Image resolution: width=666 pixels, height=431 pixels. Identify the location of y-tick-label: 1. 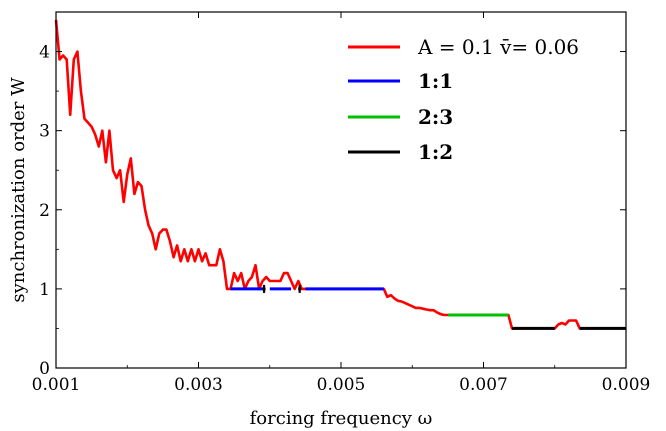
(44, 290).